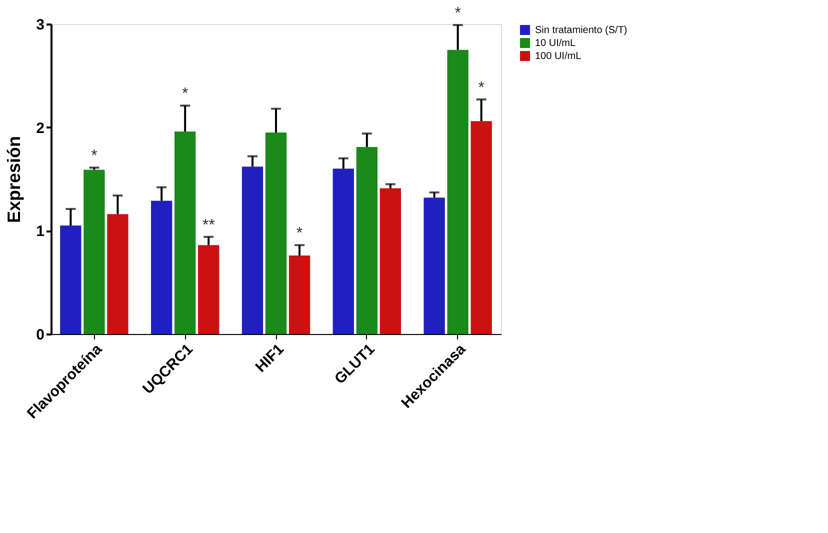  Describe the element at coordinates (40, 335) in the screenshot. I see `y-tick-label: 0` at that location.